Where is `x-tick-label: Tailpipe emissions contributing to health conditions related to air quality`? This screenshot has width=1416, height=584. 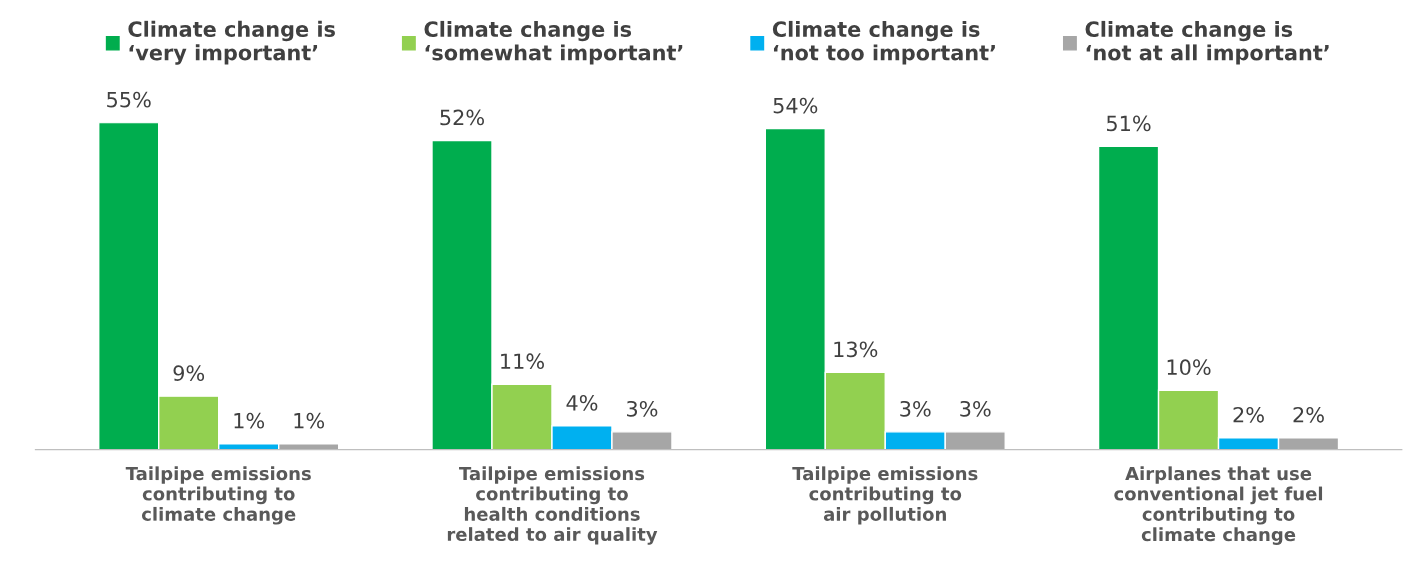 x-tick-label: Tailpipe emissions contributing to health conditions related to air quality is located at coordinates (552, 505).